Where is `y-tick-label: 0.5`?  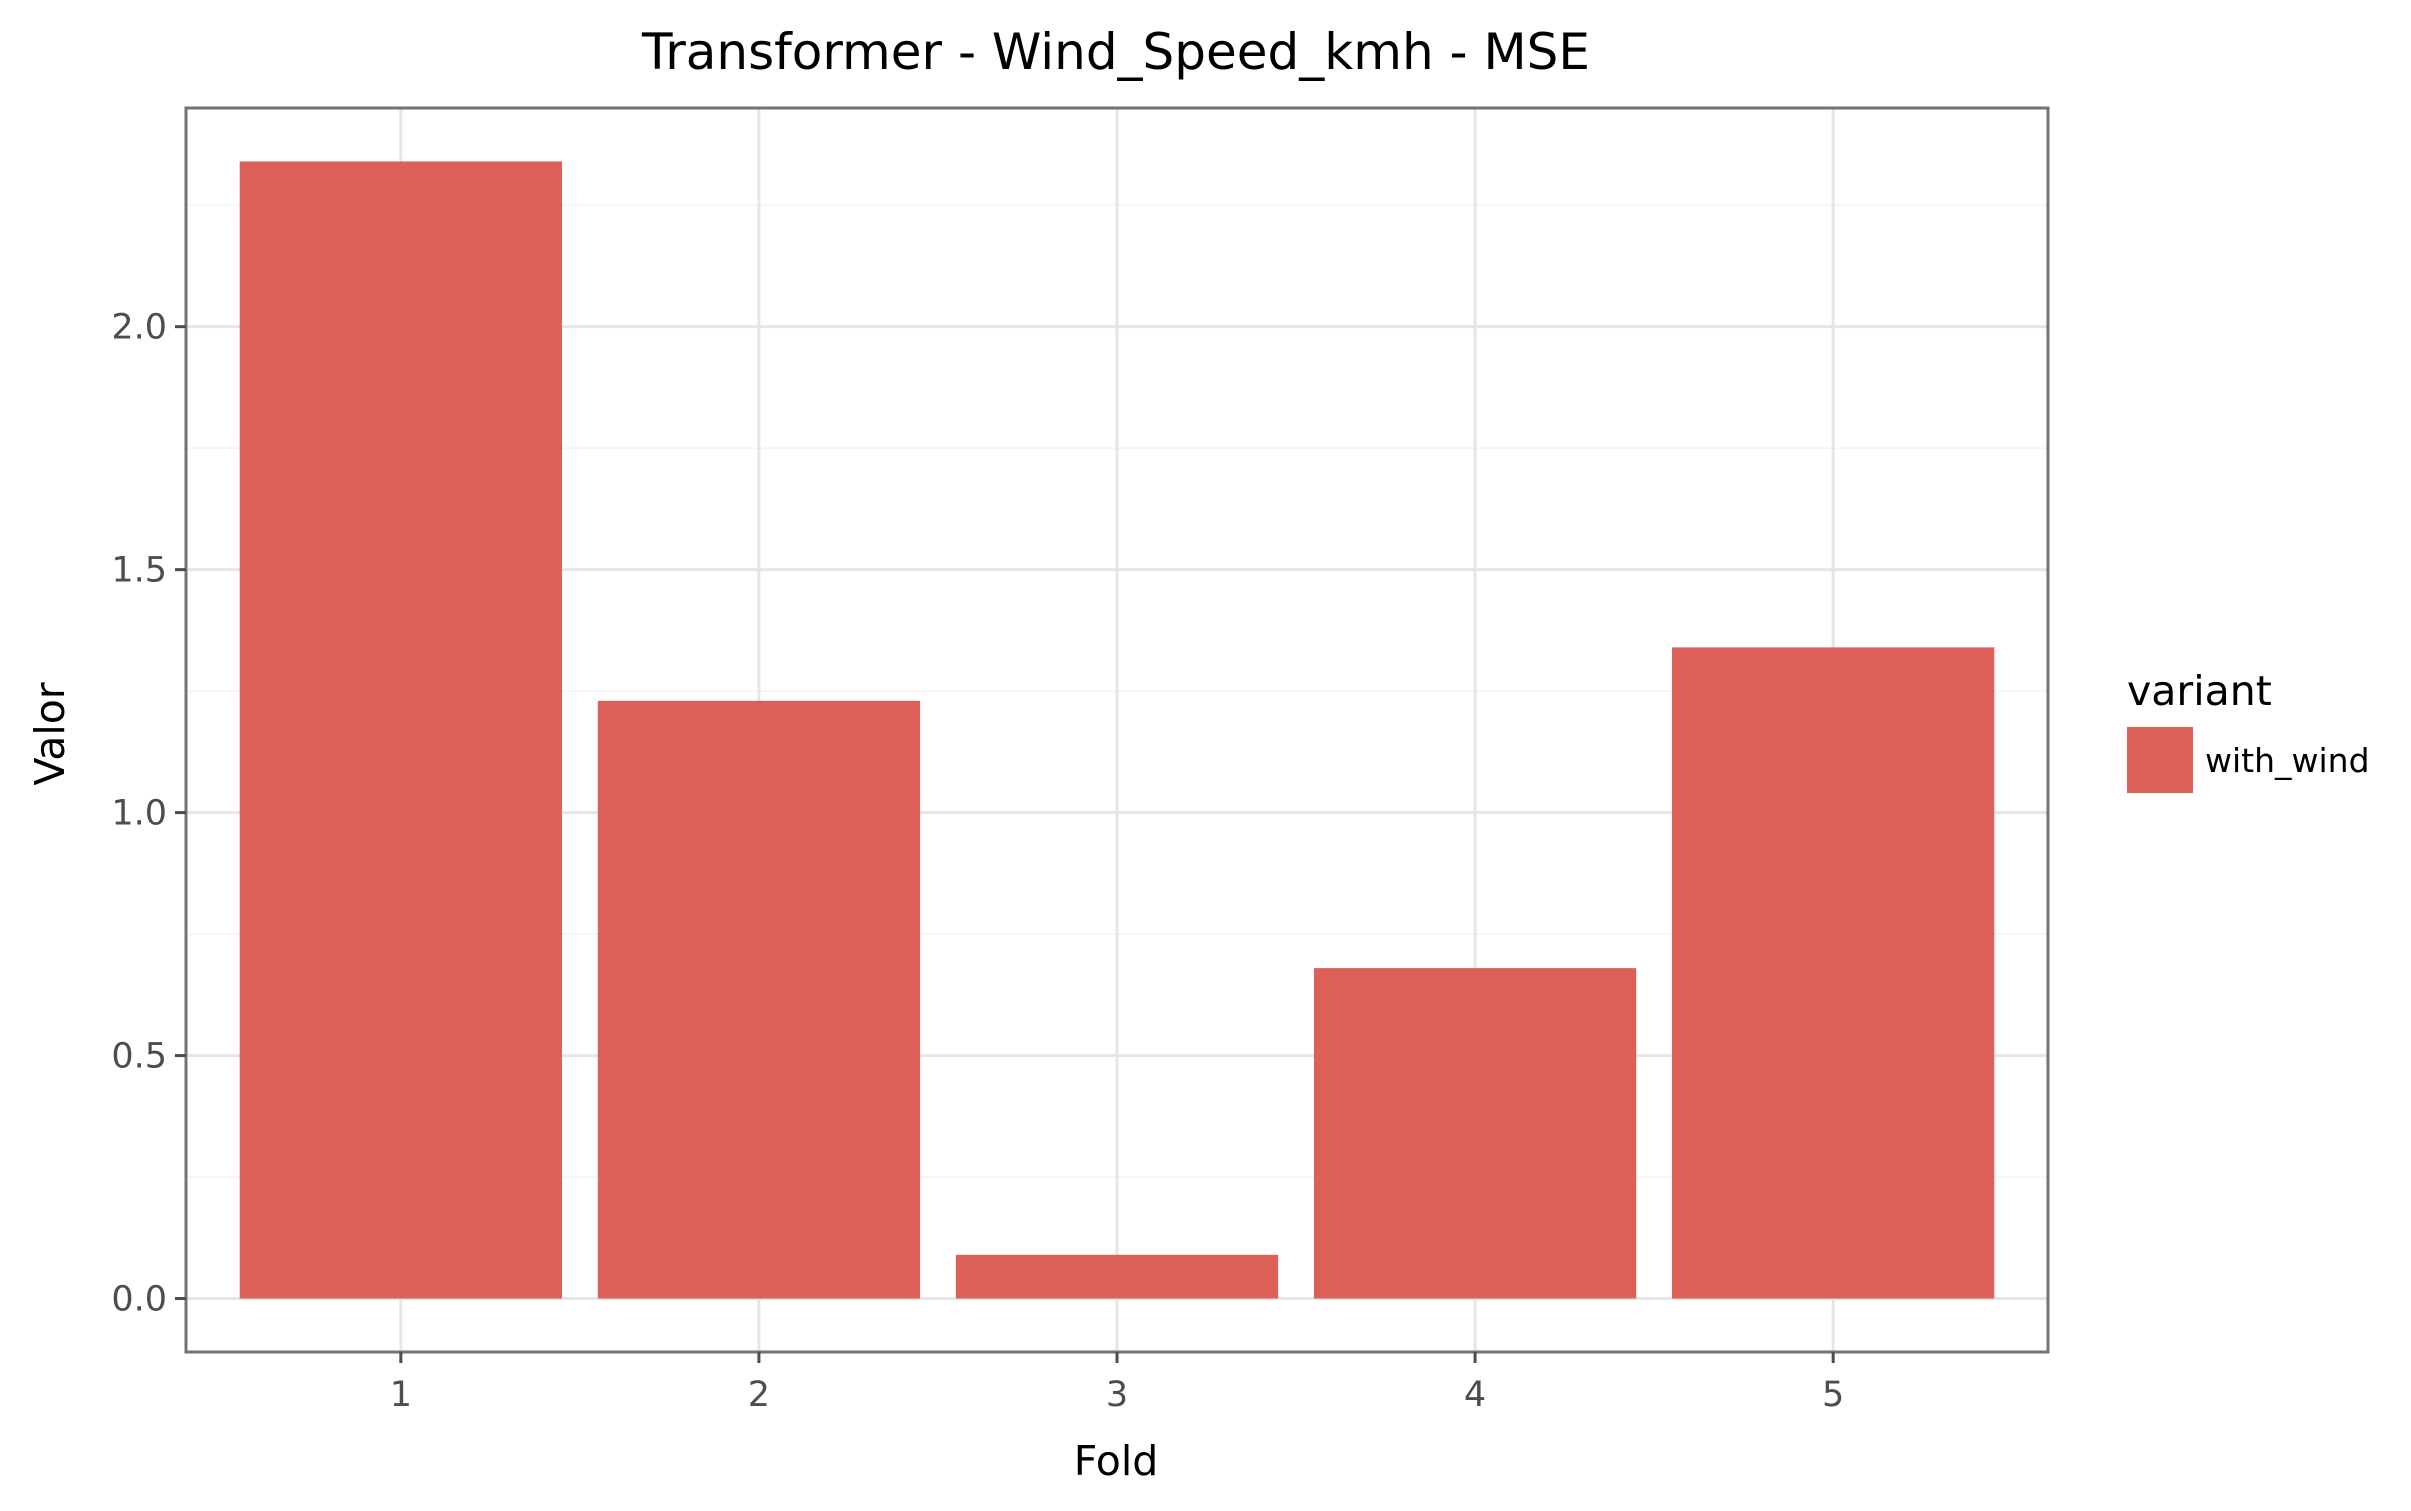
y-tick-label: 0.5 is located at coordinates (139, 1057).